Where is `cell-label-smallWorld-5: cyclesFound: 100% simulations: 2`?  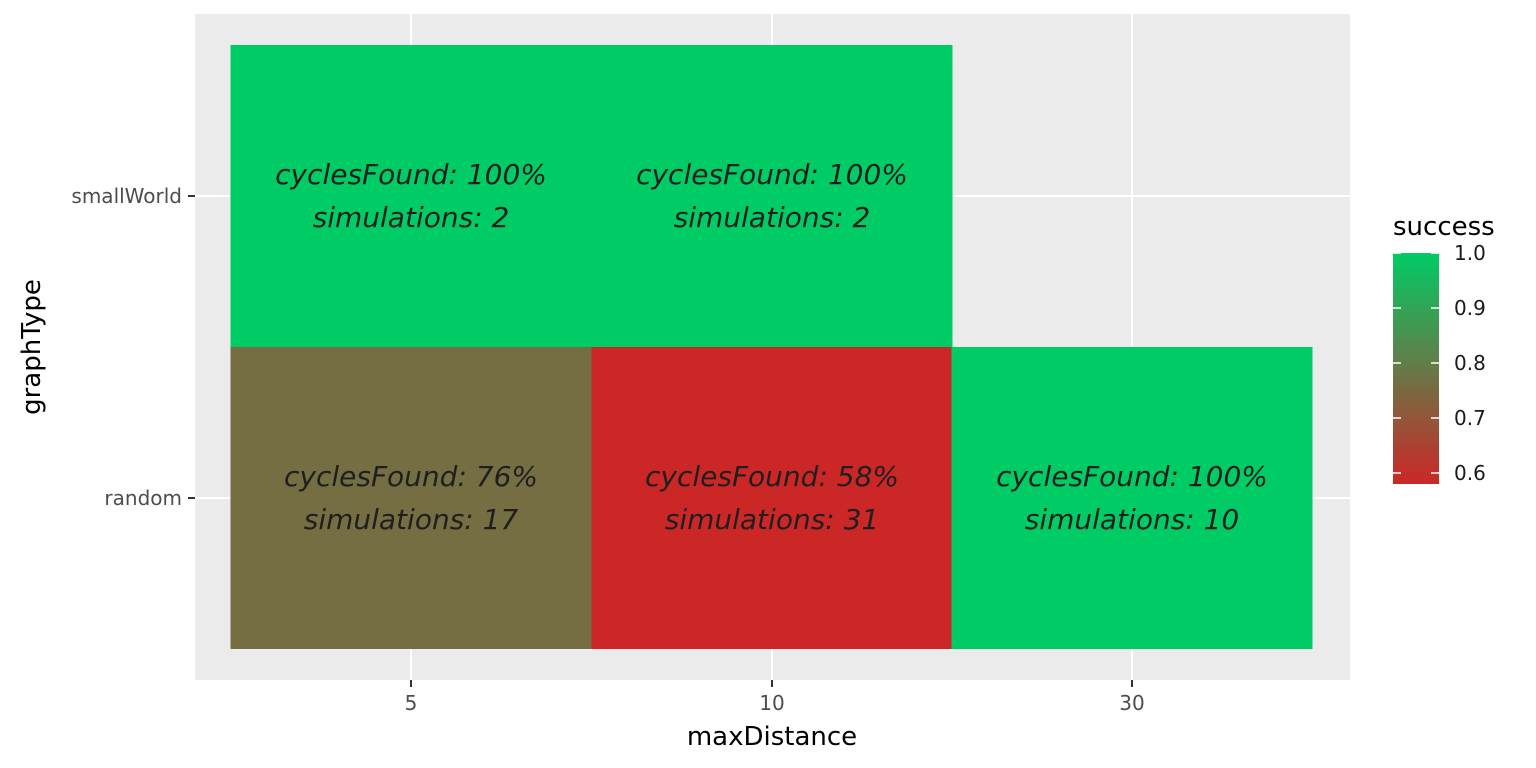 cell-label-smallWorld-5: cyclesFound: 100% simulations: 2 is located at coordinates (411, 196).